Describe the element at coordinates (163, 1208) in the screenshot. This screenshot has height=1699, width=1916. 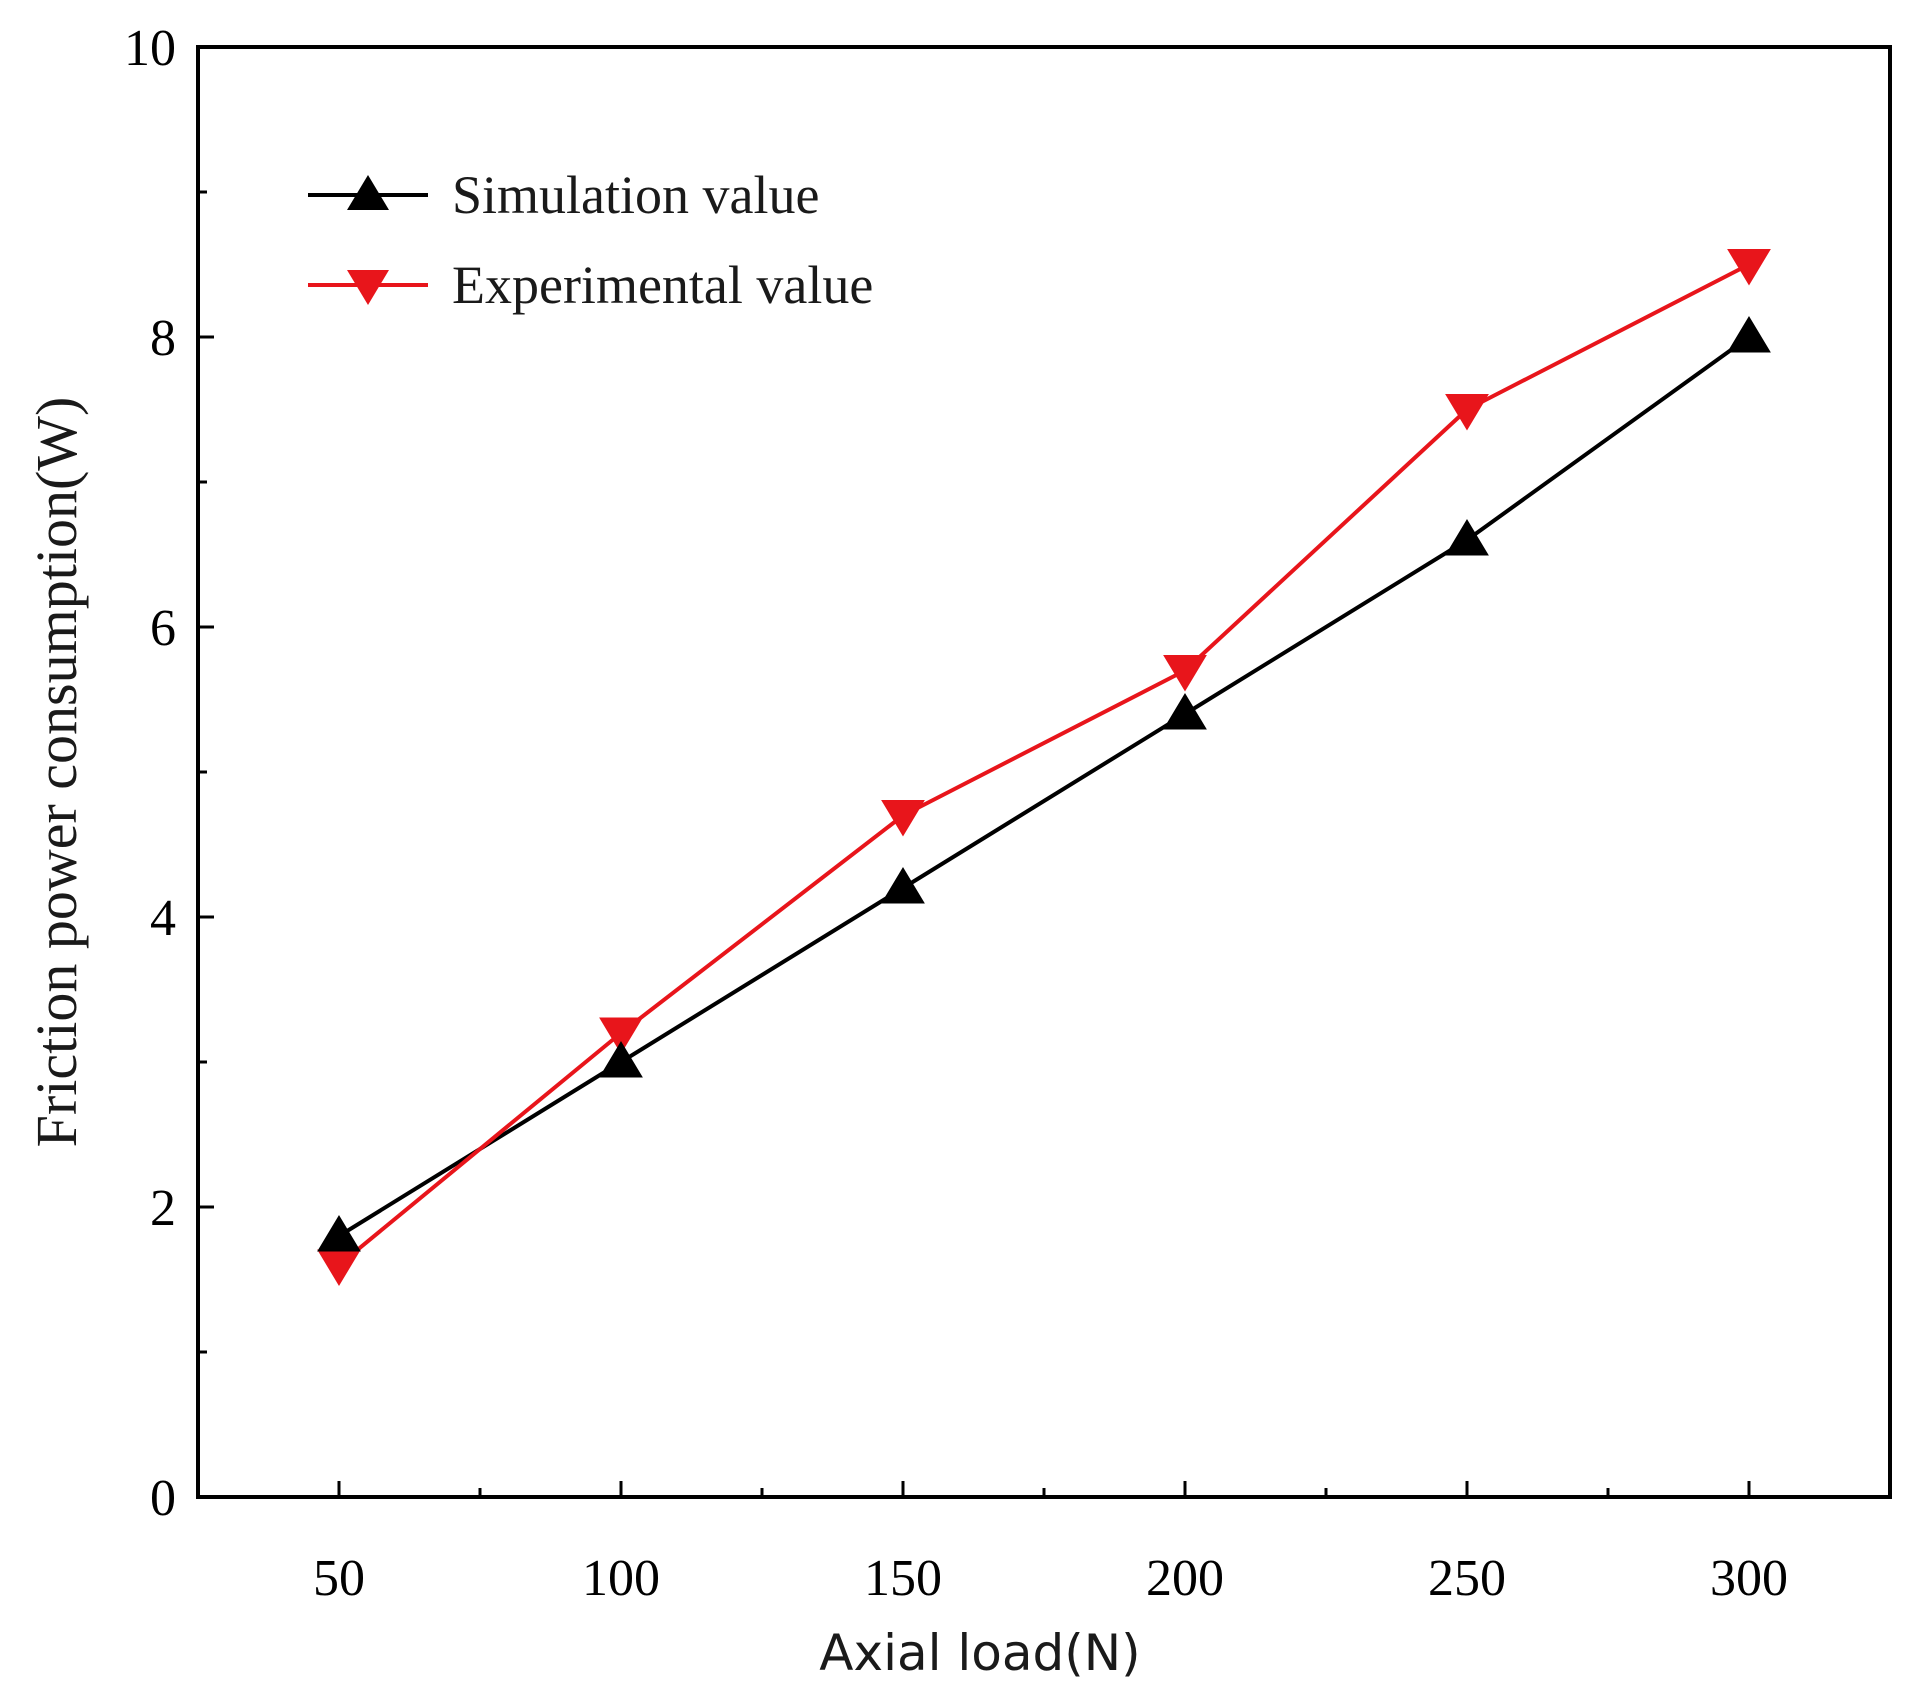
I see `y-tick-label: 2` at that location.